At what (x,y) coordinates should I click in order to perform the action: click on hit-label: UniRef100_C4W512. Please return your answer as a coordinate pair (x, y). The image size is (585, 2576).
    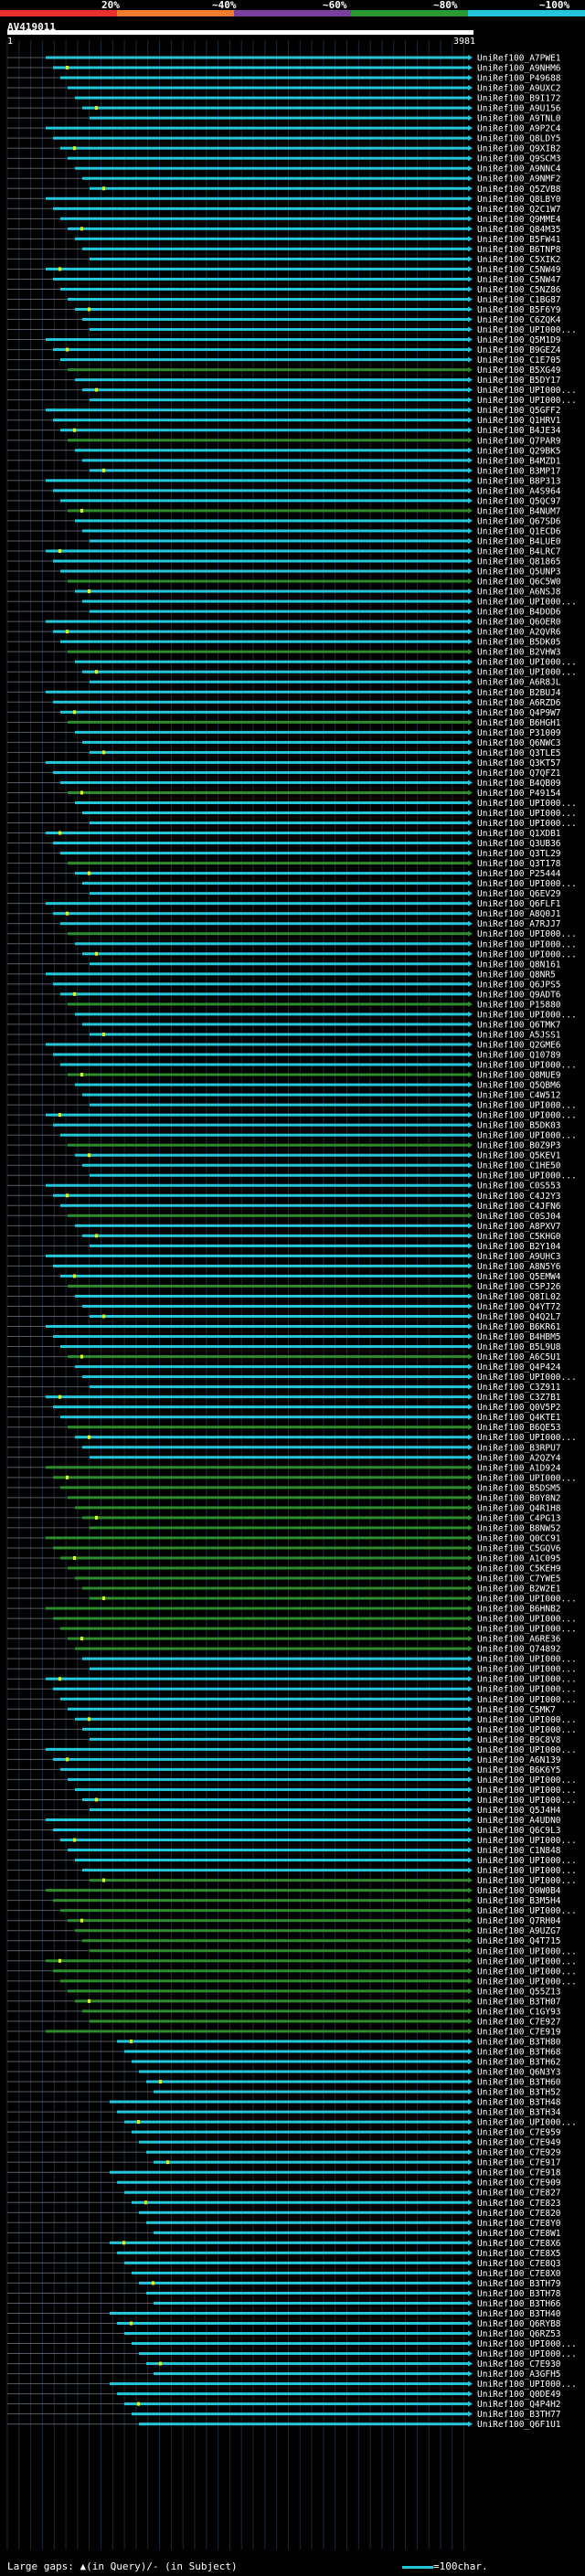
    Looking at the image, I should click on (519, 1096).